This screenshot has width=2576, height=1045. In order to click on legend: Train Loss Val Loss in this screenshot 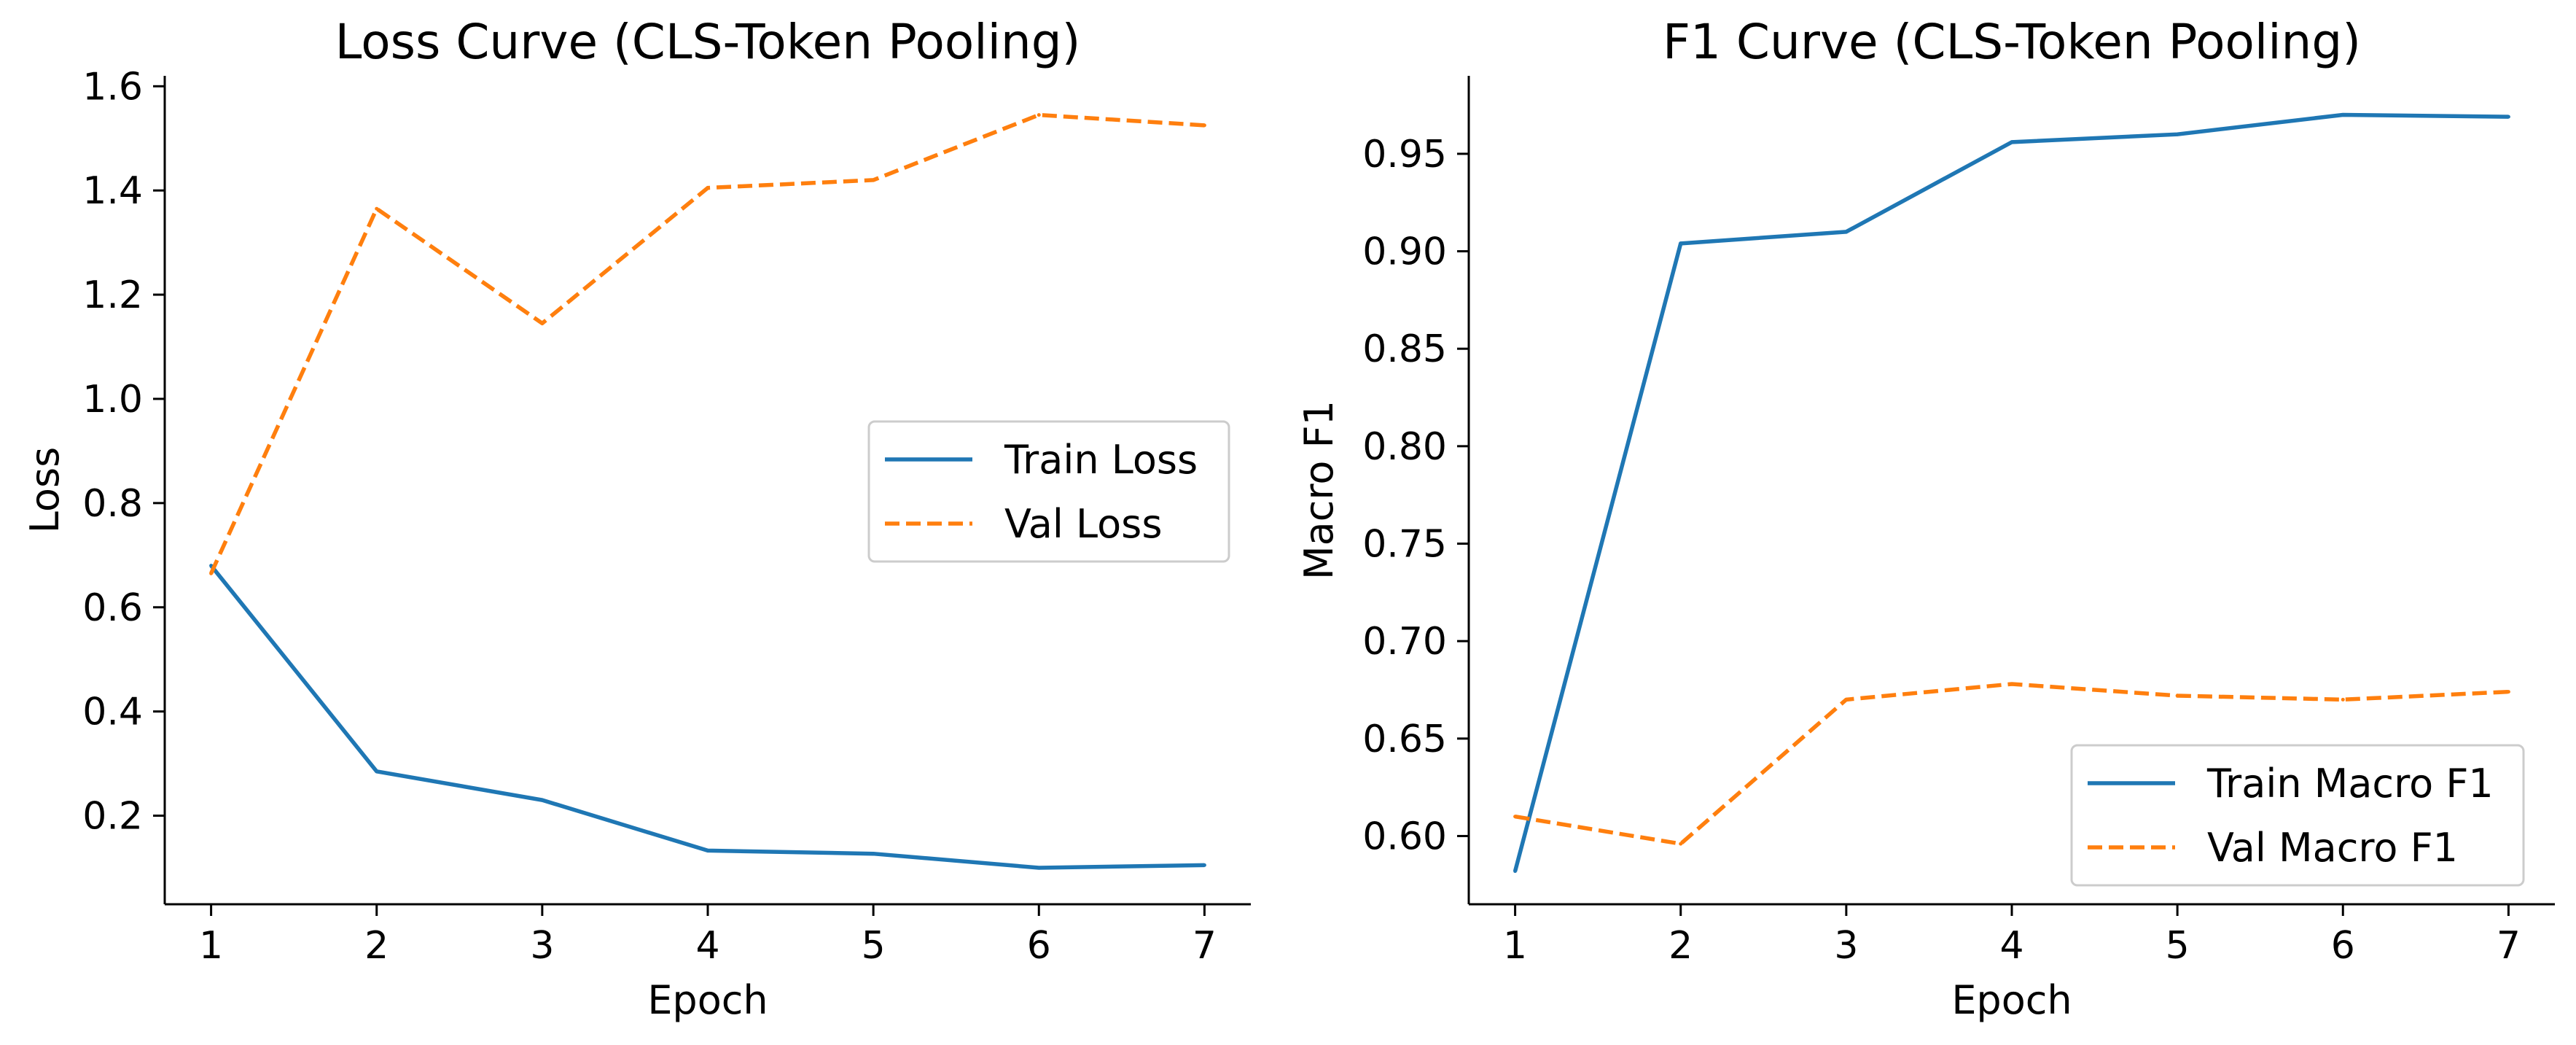, I will do `click(1048, 491)`.